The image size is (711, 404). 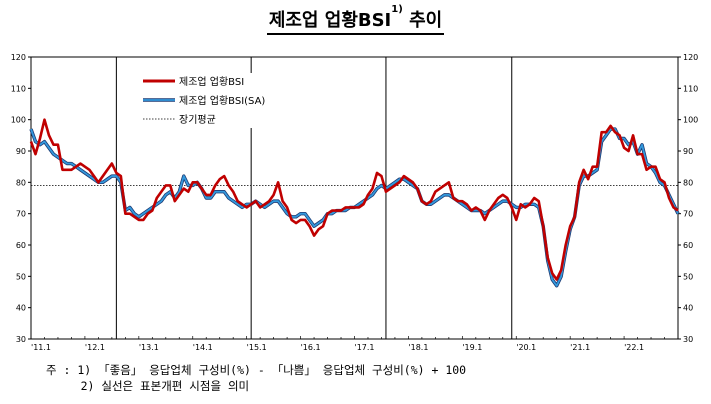 What do you see at coordinates (688, 245) in the screenshot?
I see `y-tick-label-right: 60` at bounding box center [688, 245].